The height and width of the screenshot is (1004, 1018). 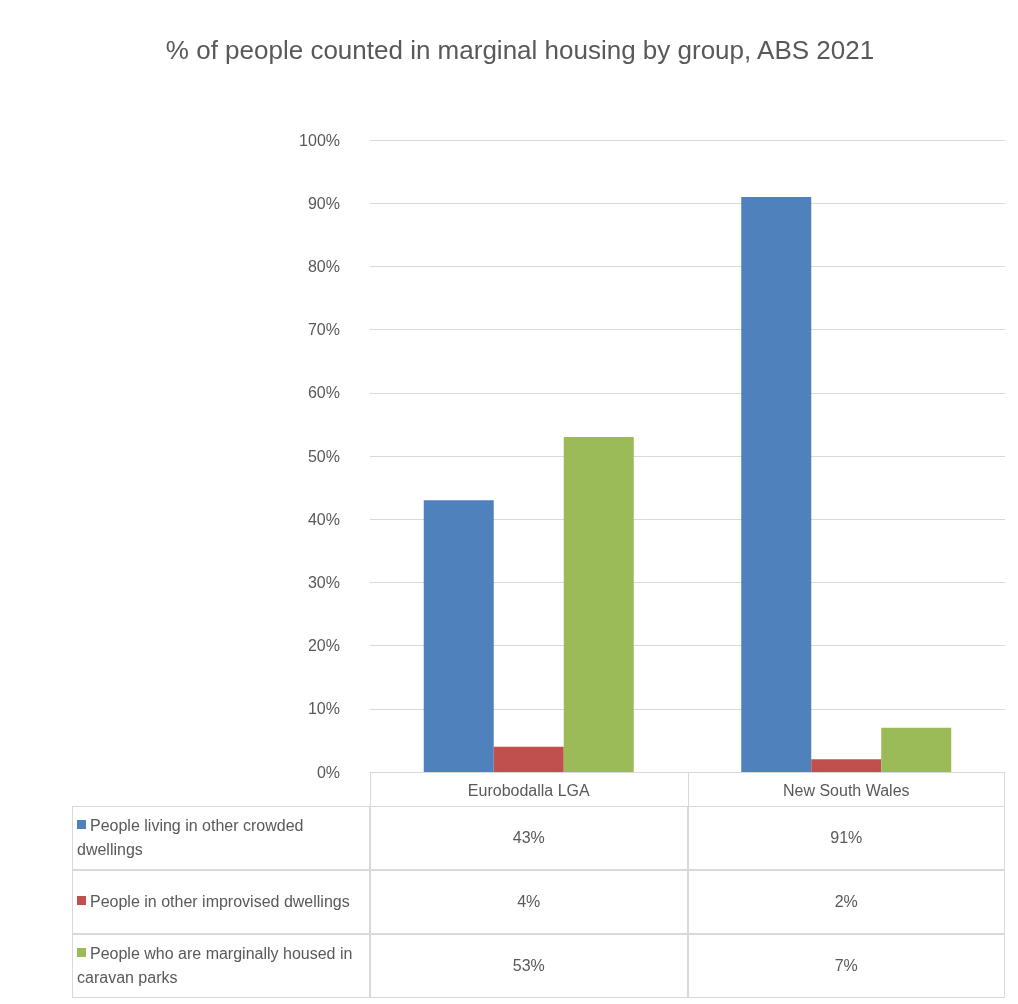 I want to click on chart-title: % of people counted in marginal housing by group, ABS 2021, so click(x=520, y=50).